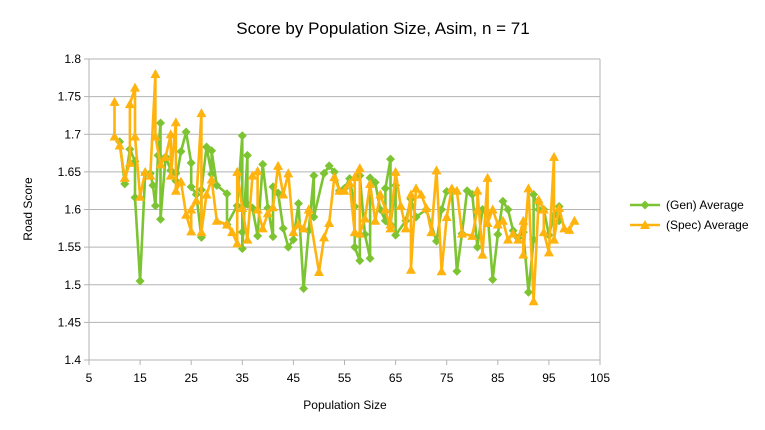  What do you see at coordinates (705, 205) in the screenshot?
I see `legend-label: (Gen) Average` at bounding box center [705, 205].